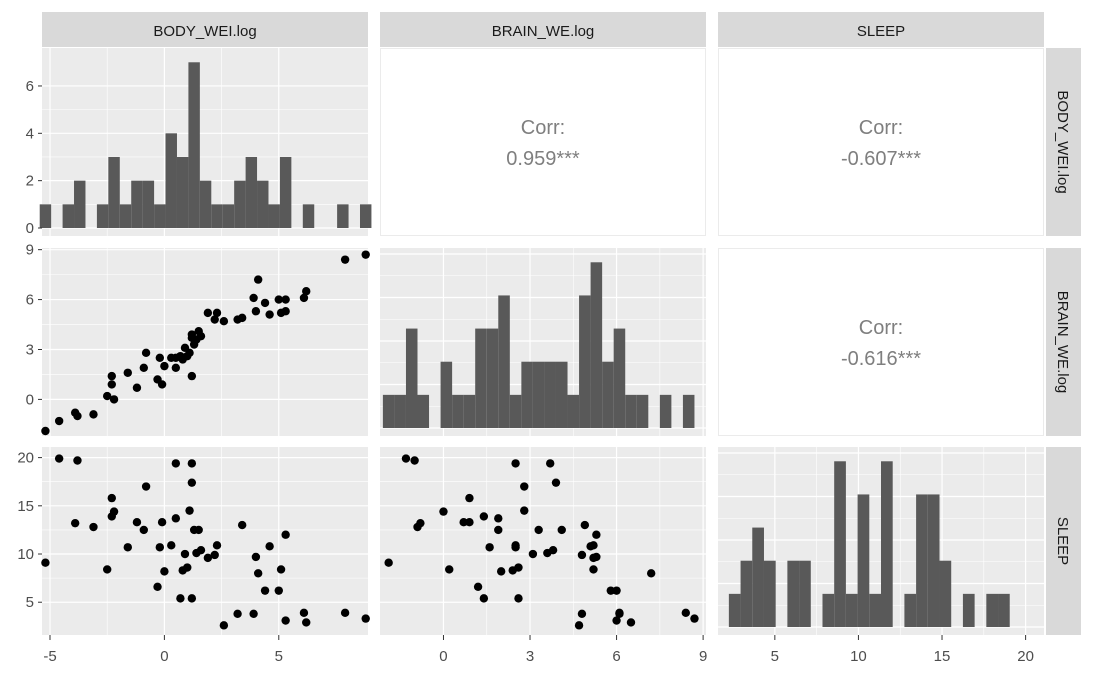 Image resolution: width=1093 pixels, height=675 pixels. What do you see at coordinates (443, 656) in the screenshot?
I see `x-tick-label: 0` at bounding box center [443, 656].